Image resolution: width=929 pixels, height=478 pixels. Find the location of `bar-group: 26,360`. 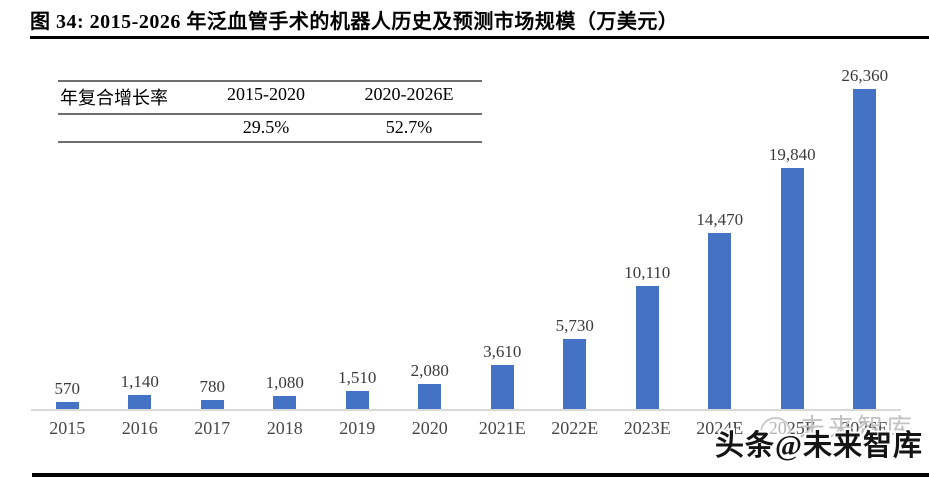

bar-group: 26,360 is located at coordinates (865, 238).